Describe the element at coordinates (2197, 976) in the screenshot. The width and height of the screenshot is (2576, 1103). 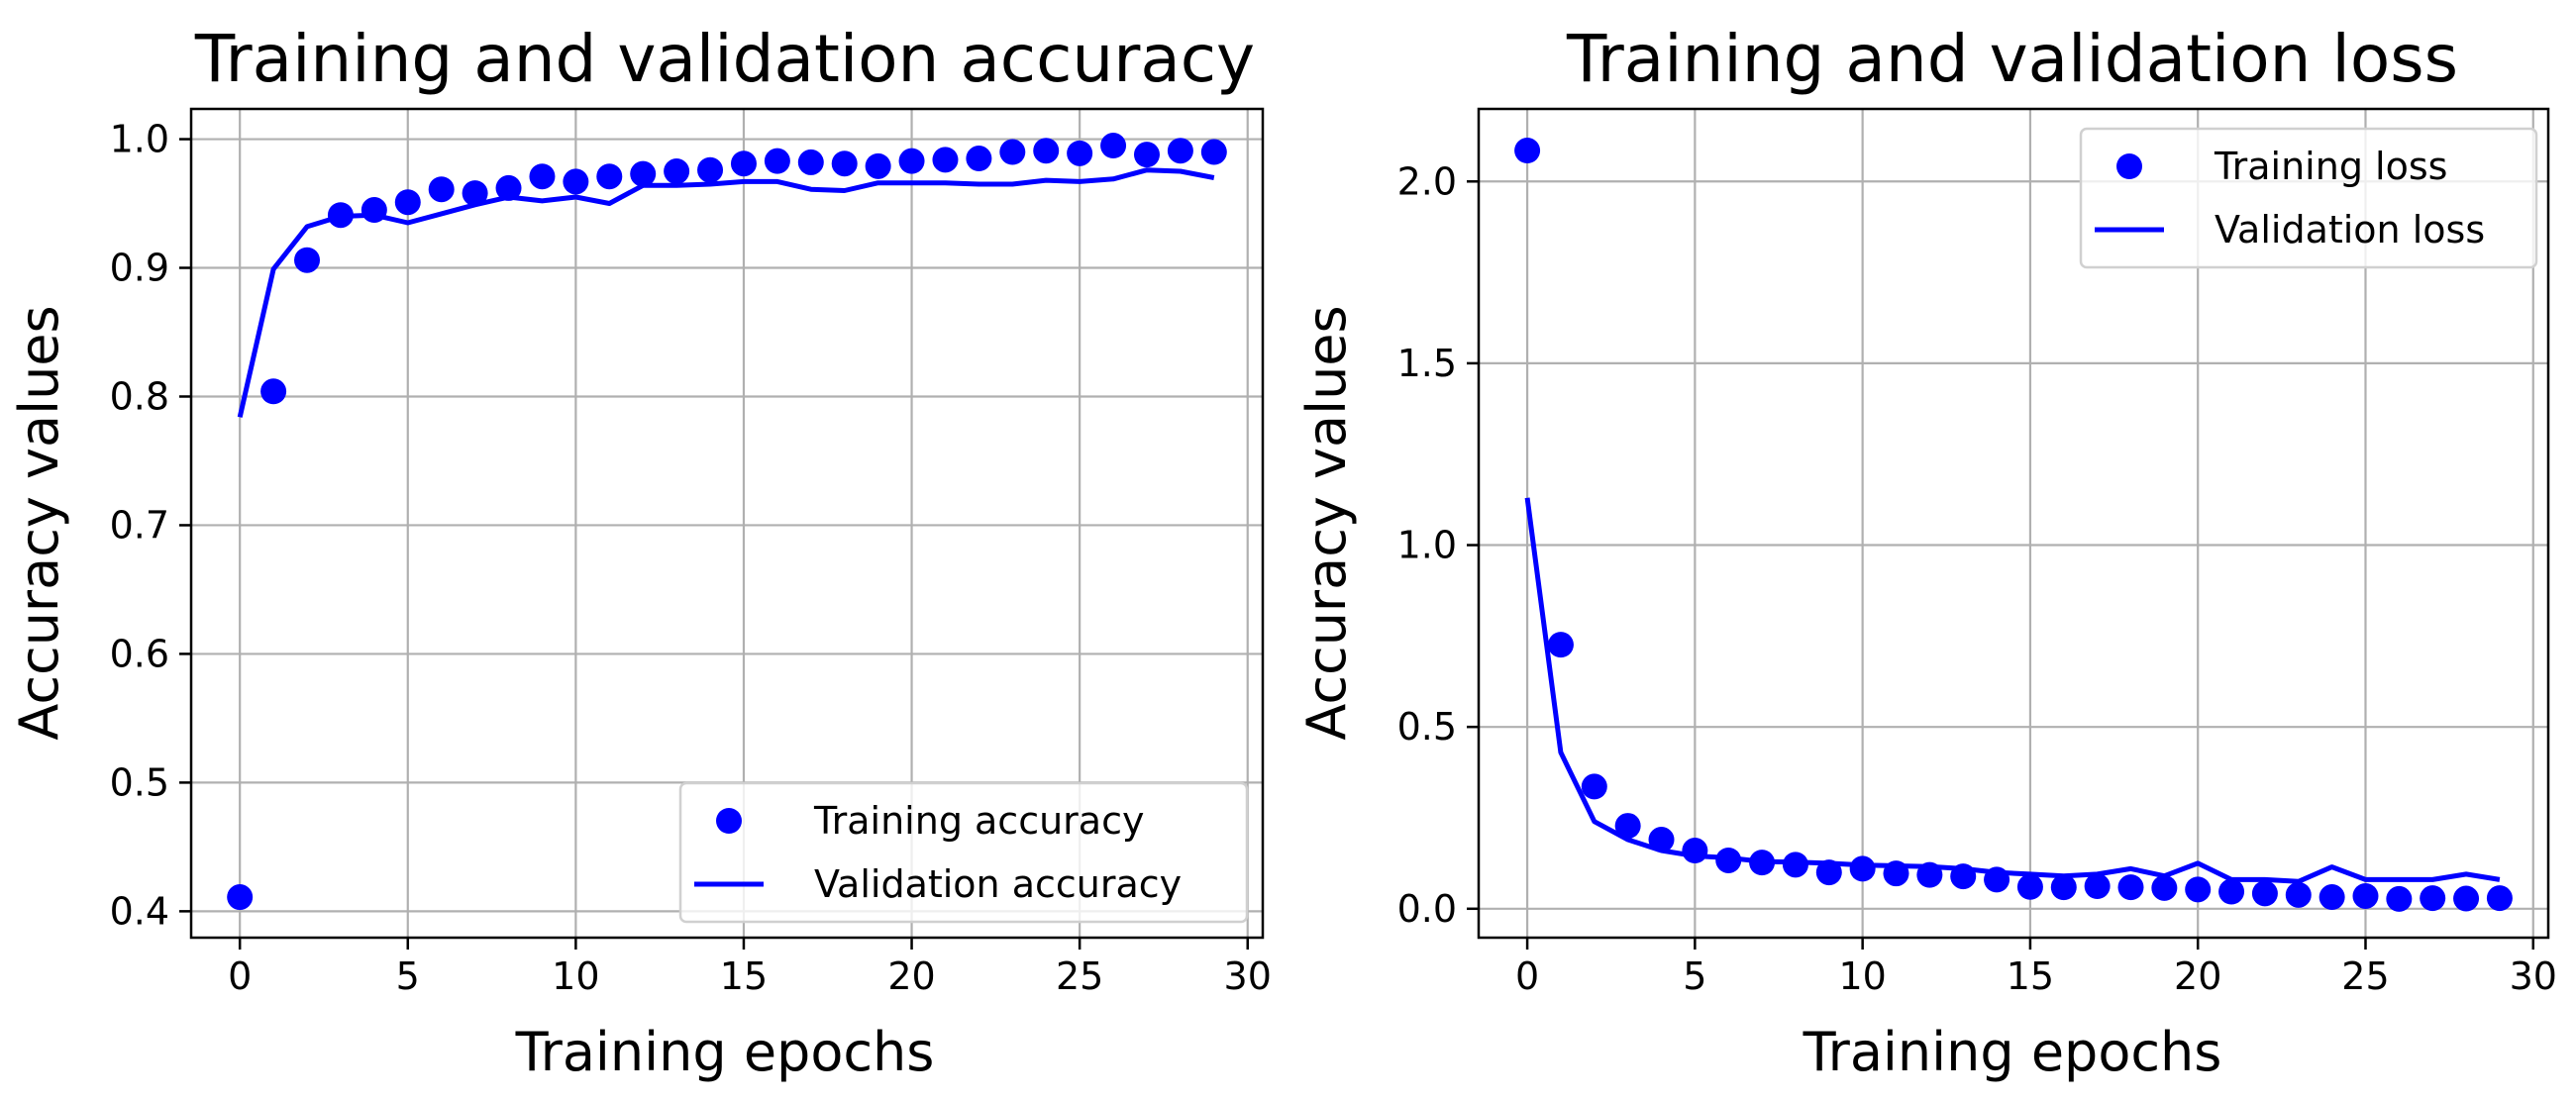
I see `loss-chart-xtick-label-4: 20` at that location.